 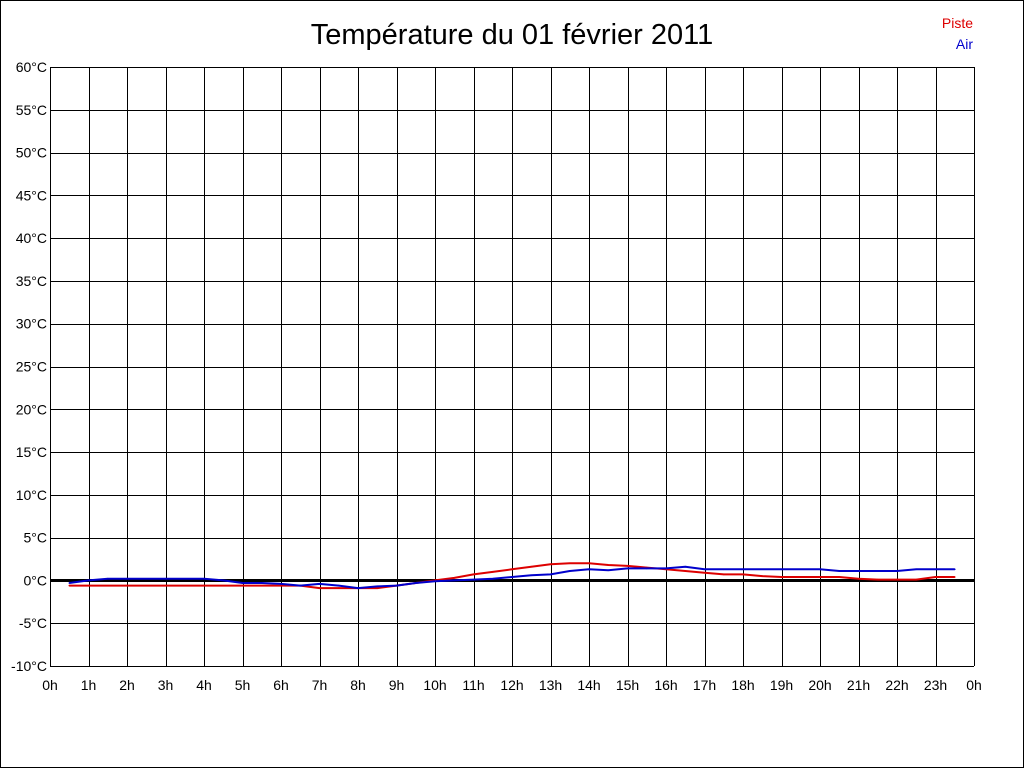 What do you see at coordinates (31, 195) in the screenshot?
I see `y-tick-label: 45°C` at bounding box center [31, 195].